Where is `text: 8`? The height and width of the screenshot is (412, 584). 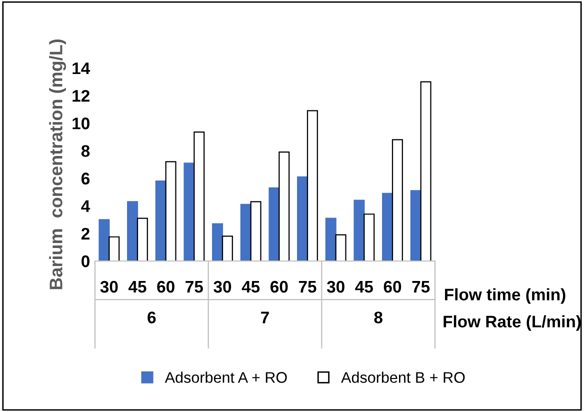 text: 8 is located at coordinates (378, 318).